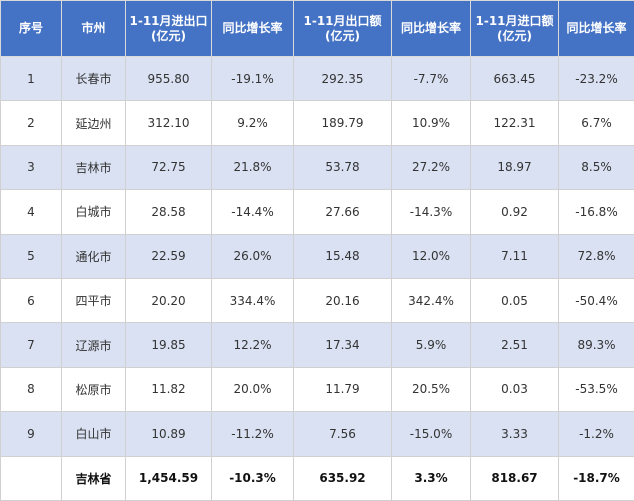  Describe the element at coordinates (343, 123) in the screenshot. I see `cell-export: 189.79` at that location.